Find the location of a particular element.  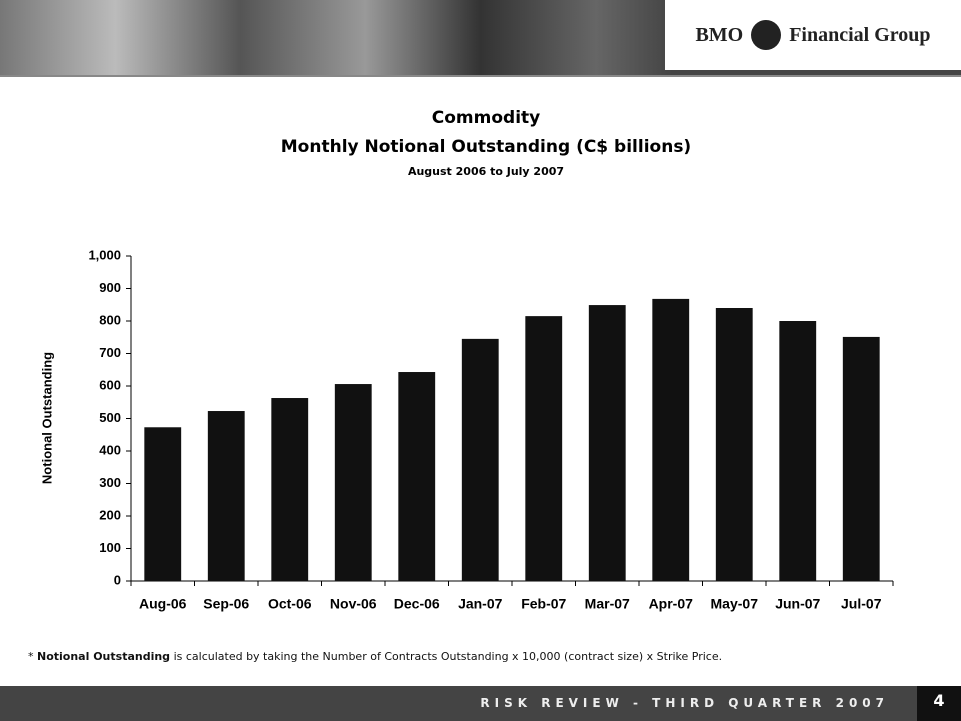

chart-subtitle: August 2006 to July 2007 is located at coordinates (486, 171).